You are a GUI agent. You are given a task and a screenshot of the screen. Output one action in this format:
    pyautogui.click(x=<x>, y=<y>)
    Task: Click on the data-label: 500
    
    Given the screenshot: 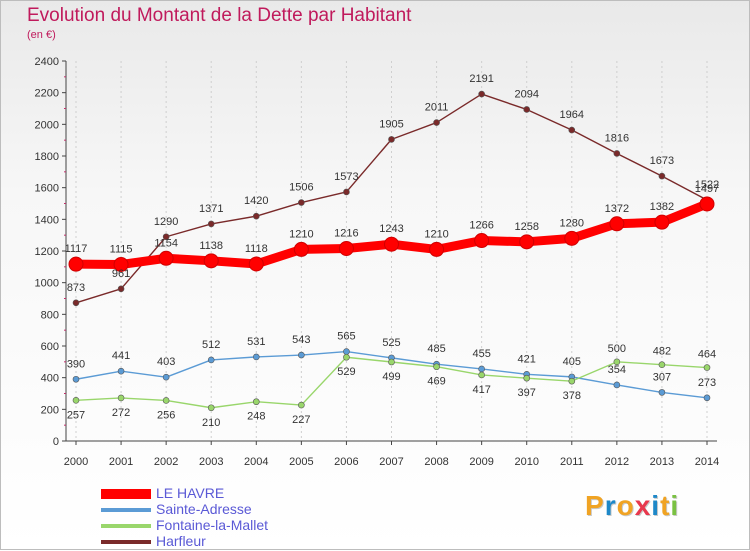 What is the action you would take?
    pyautogui.click(x=617, y=349)
    